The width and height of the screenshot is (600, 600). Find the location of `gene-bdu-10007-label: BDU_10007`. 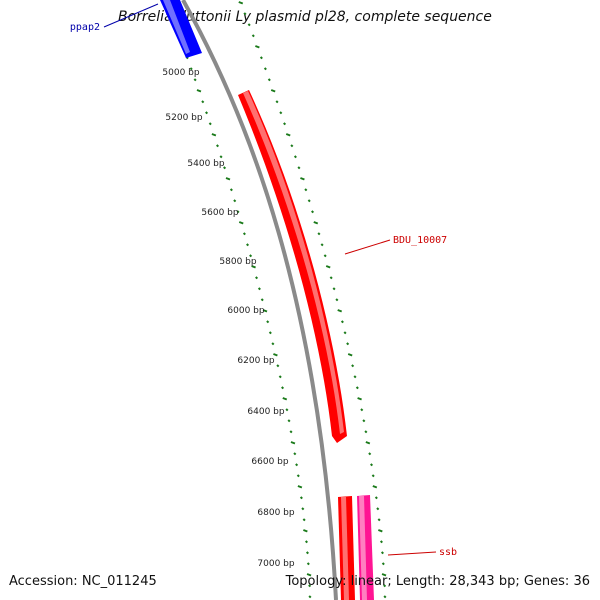

gene-bdu-10007-label: BDU_10007 is located at coordinates (420, 240).